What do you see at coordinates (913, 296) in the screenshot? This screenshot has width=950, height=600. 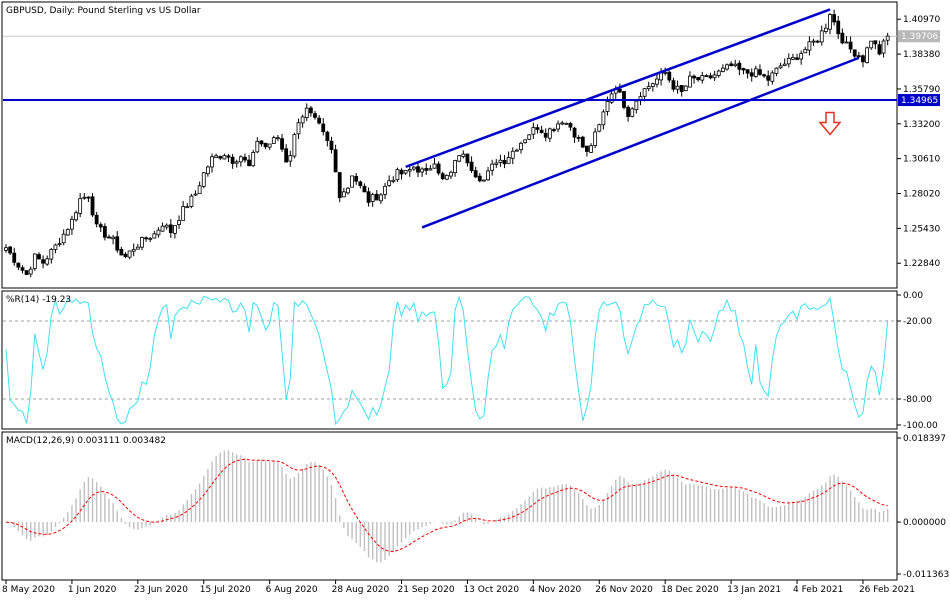 I see `wpr-tick-label: 0.00` at bounding box center [913, 296].